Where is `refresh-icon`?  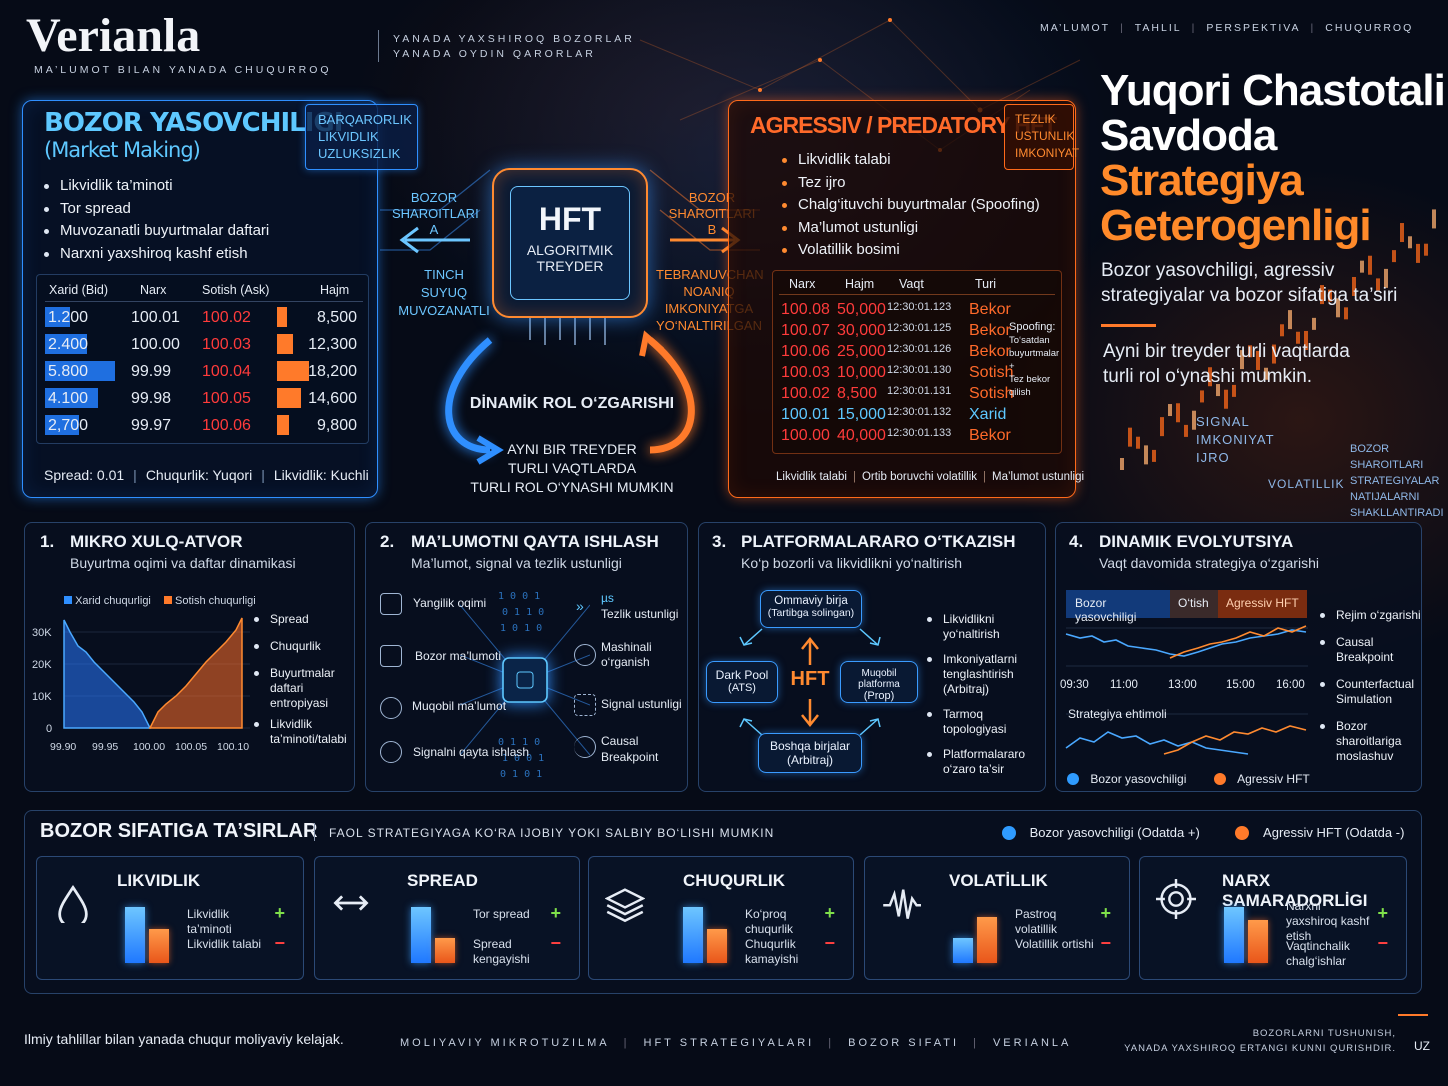
refresh-icon is located at coordinates (585, 747).